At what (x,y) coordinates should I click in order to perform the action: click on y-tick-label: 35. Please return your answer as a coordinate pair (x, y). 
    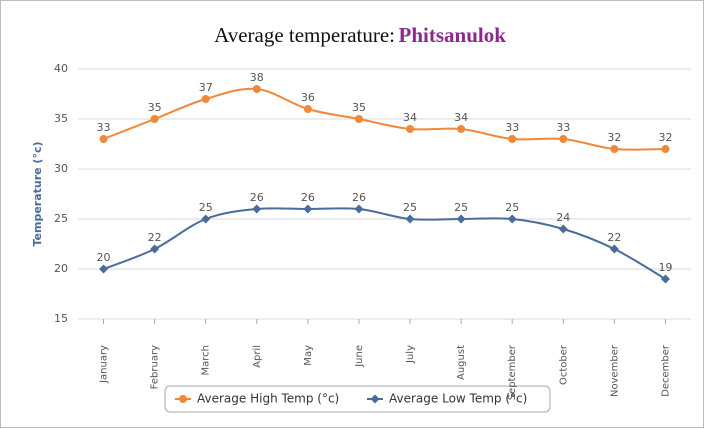
    Looking at the image, I should click on (61, 118).